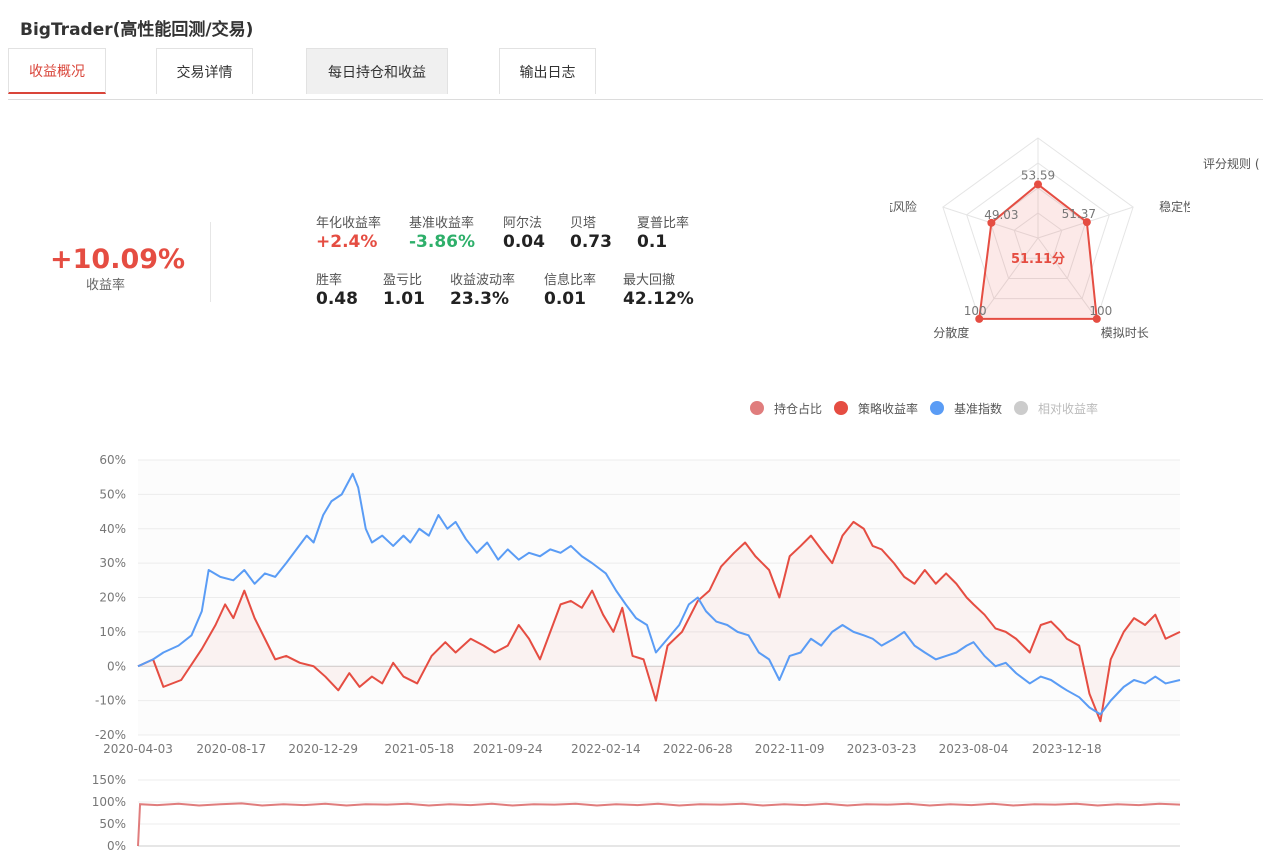  What do you see at coordinates (404, 289) in the screenshot?
I see `metric-profit-loss-ratio: 盈亏比 1.01` at bounding box center [404, 289].